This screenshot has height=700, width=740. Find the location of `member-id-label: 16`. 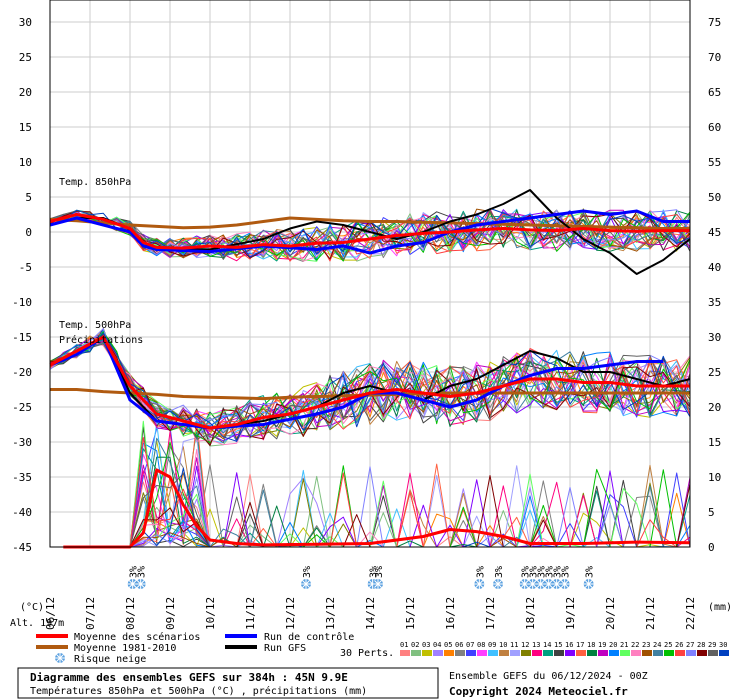

member-id-label: 16 is located at coordinates (569, 645).